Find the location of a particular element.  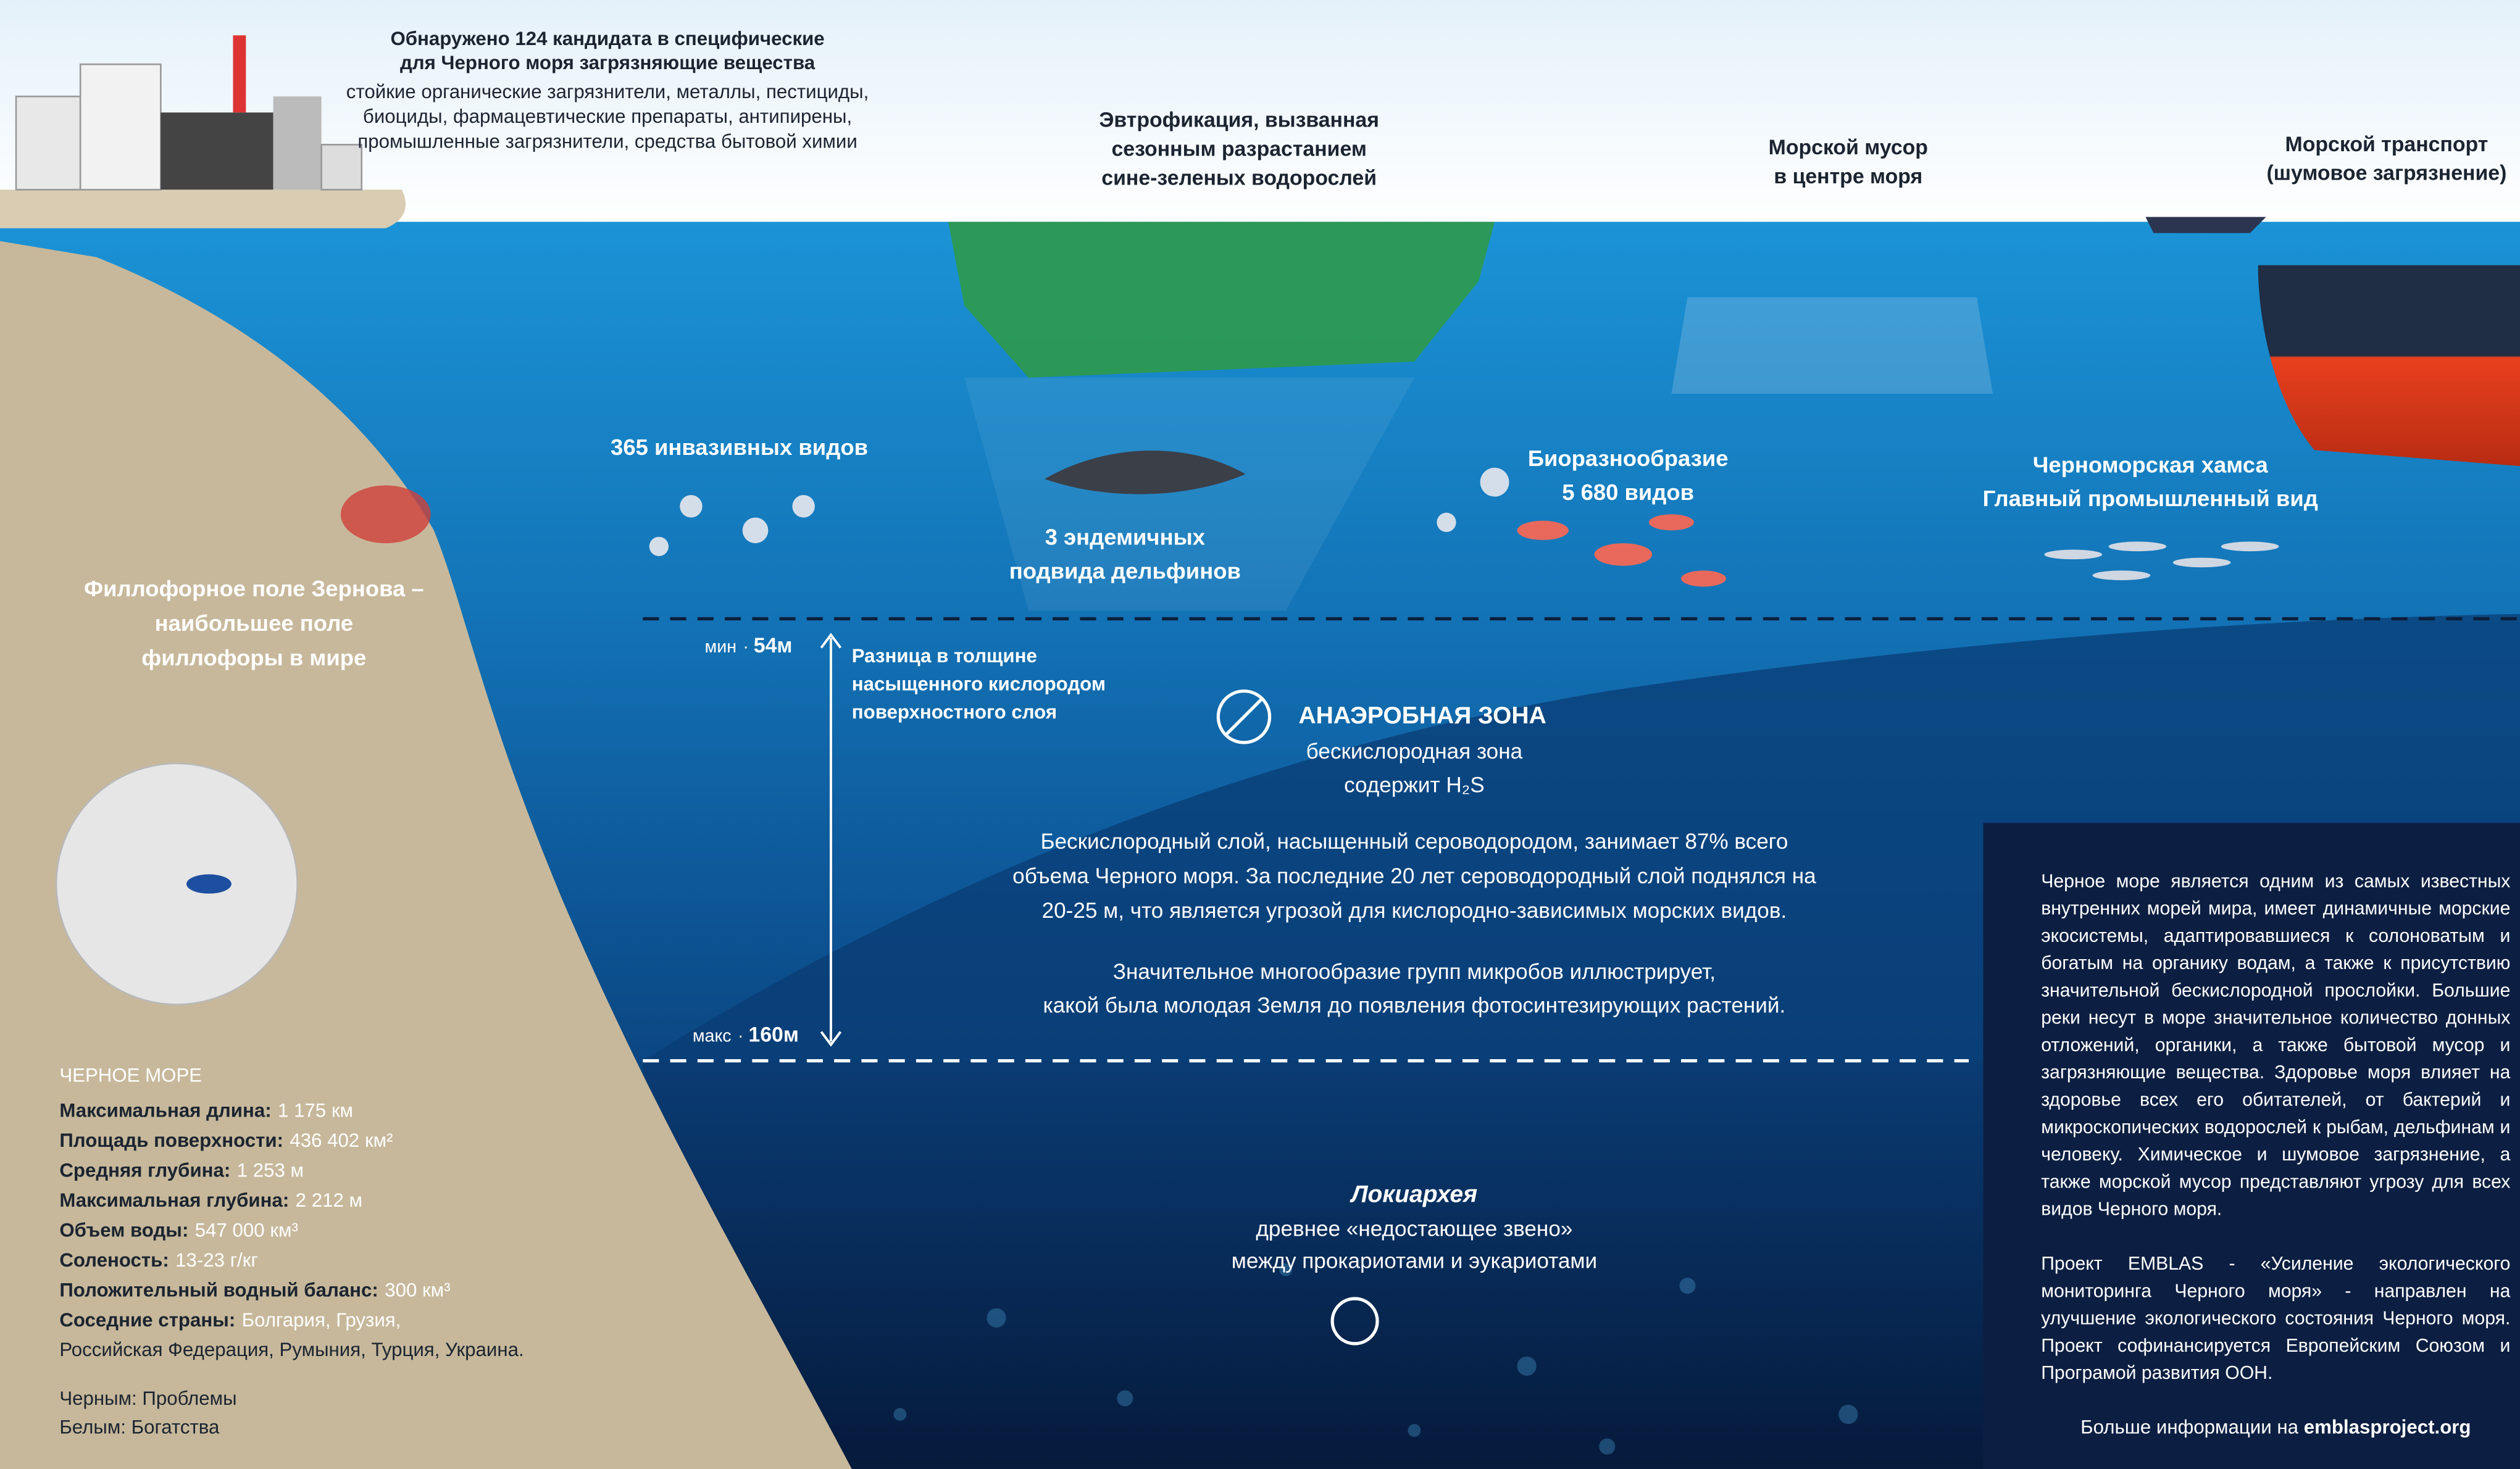

text-line: в центре моря is located at coordinates (1848, 176).